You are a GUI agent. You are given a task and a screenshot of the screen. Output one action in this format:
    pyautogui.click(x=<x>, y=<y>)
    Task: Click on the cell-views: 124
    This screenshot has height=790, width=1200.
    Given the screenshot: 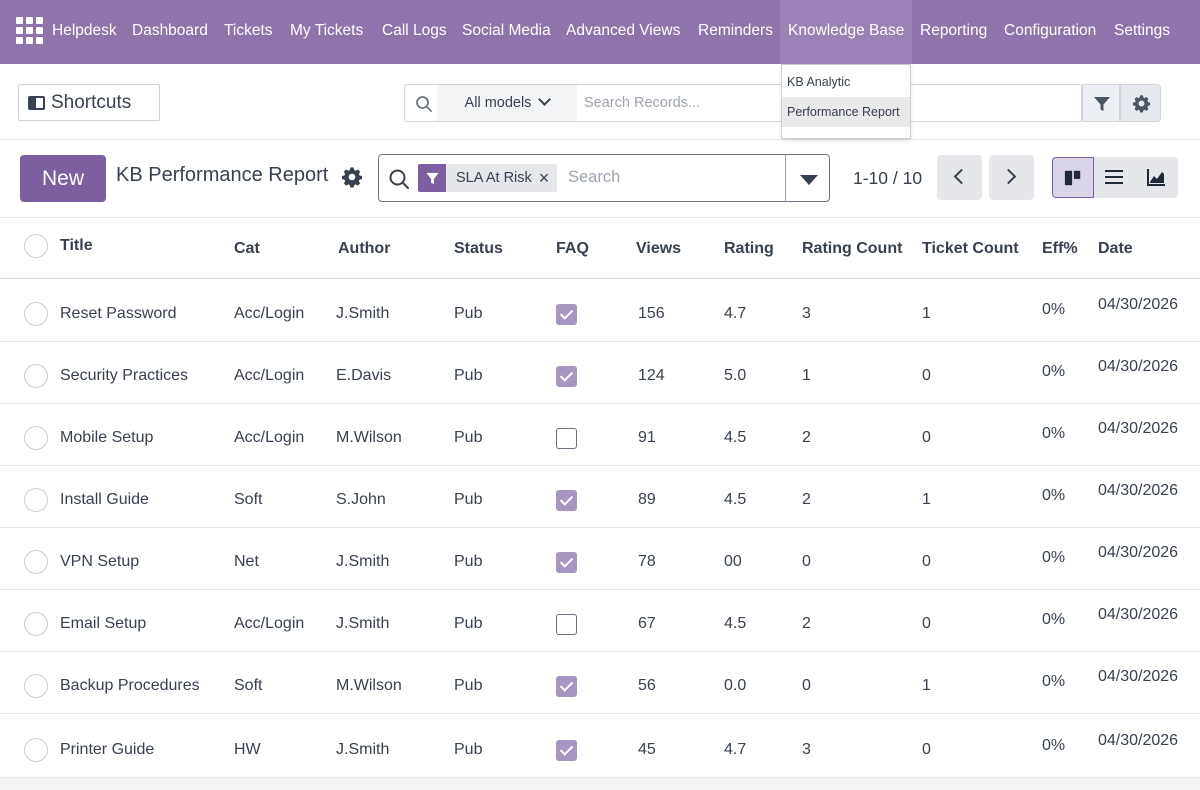 What is the action you would take?
    pyautogui.click(x=651, y=375)
    